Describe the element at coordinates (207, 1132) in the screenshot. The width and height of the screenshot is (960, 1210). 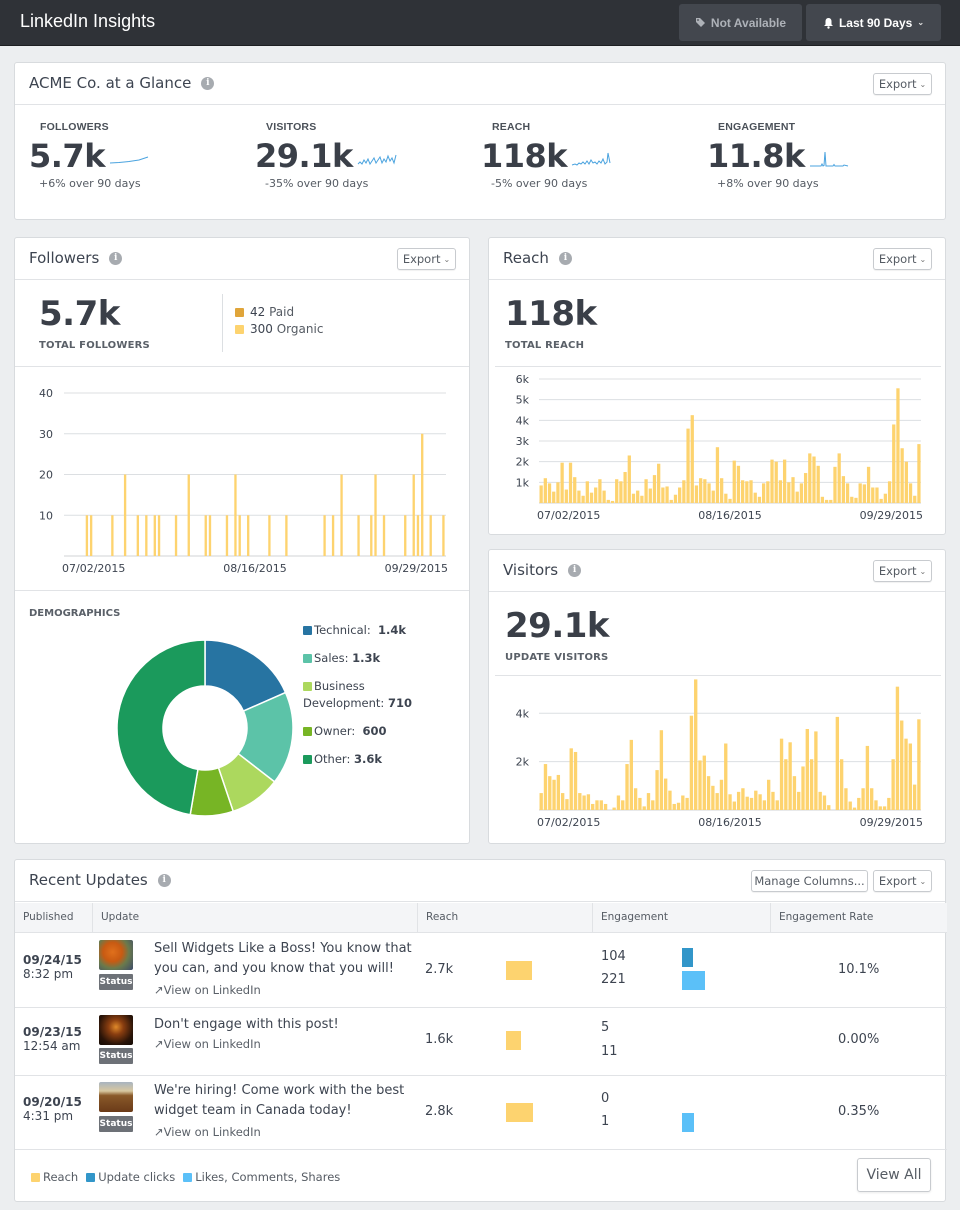
I see `view-on-linkedin-link: ↗View on LinkedIn` at that location.